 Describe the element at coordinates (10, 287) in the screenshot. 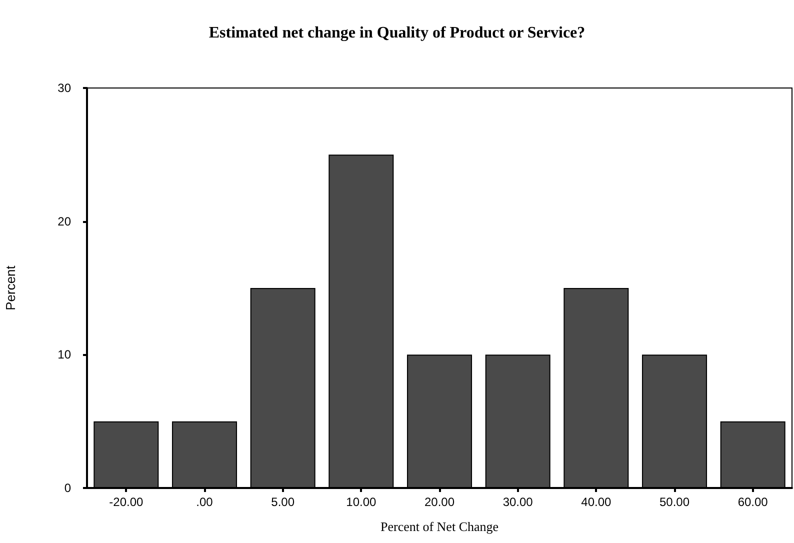

I see `y-axis-title: Percent` at that location.